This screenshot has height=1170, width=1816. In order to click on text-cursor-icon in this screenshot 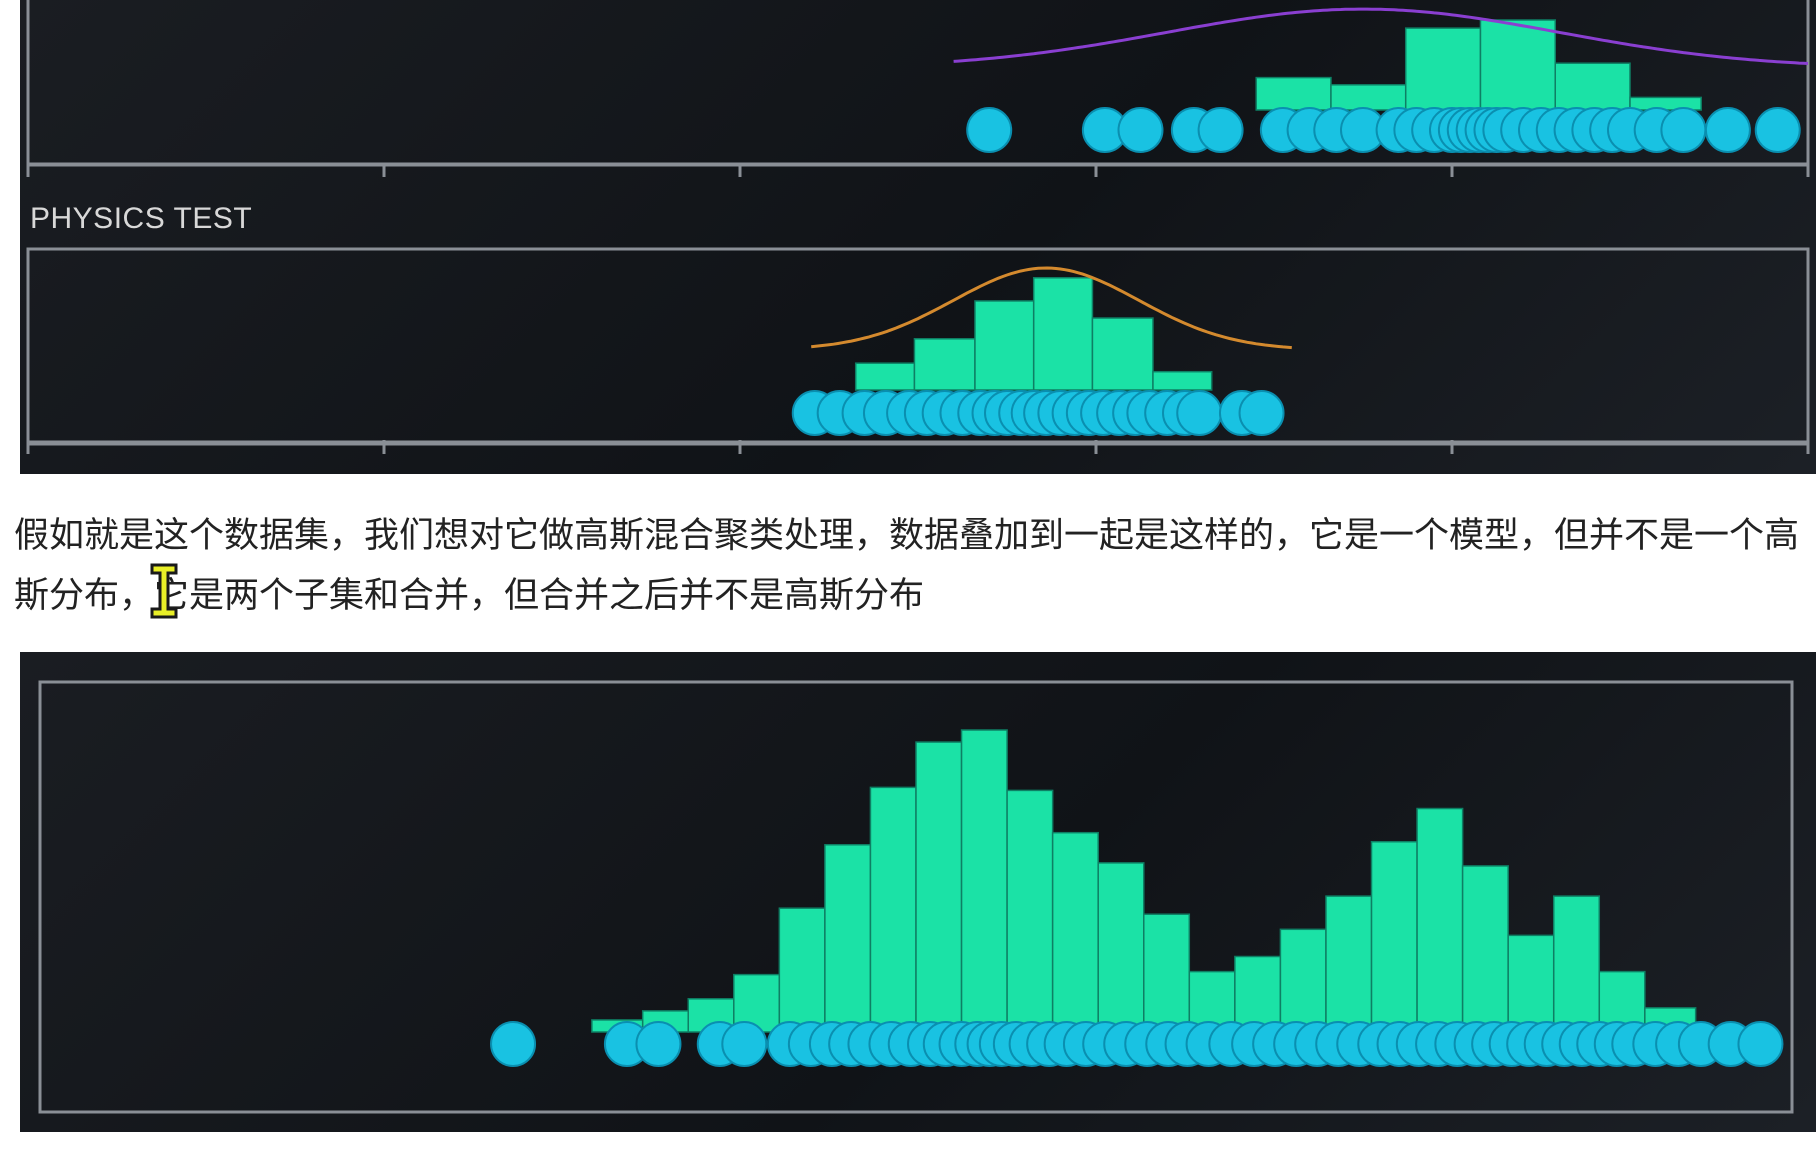, I will do `click(164, 591)`.